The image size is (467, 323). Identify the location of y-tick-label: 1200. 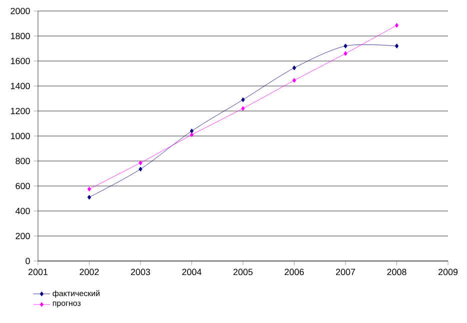
(20, 111).